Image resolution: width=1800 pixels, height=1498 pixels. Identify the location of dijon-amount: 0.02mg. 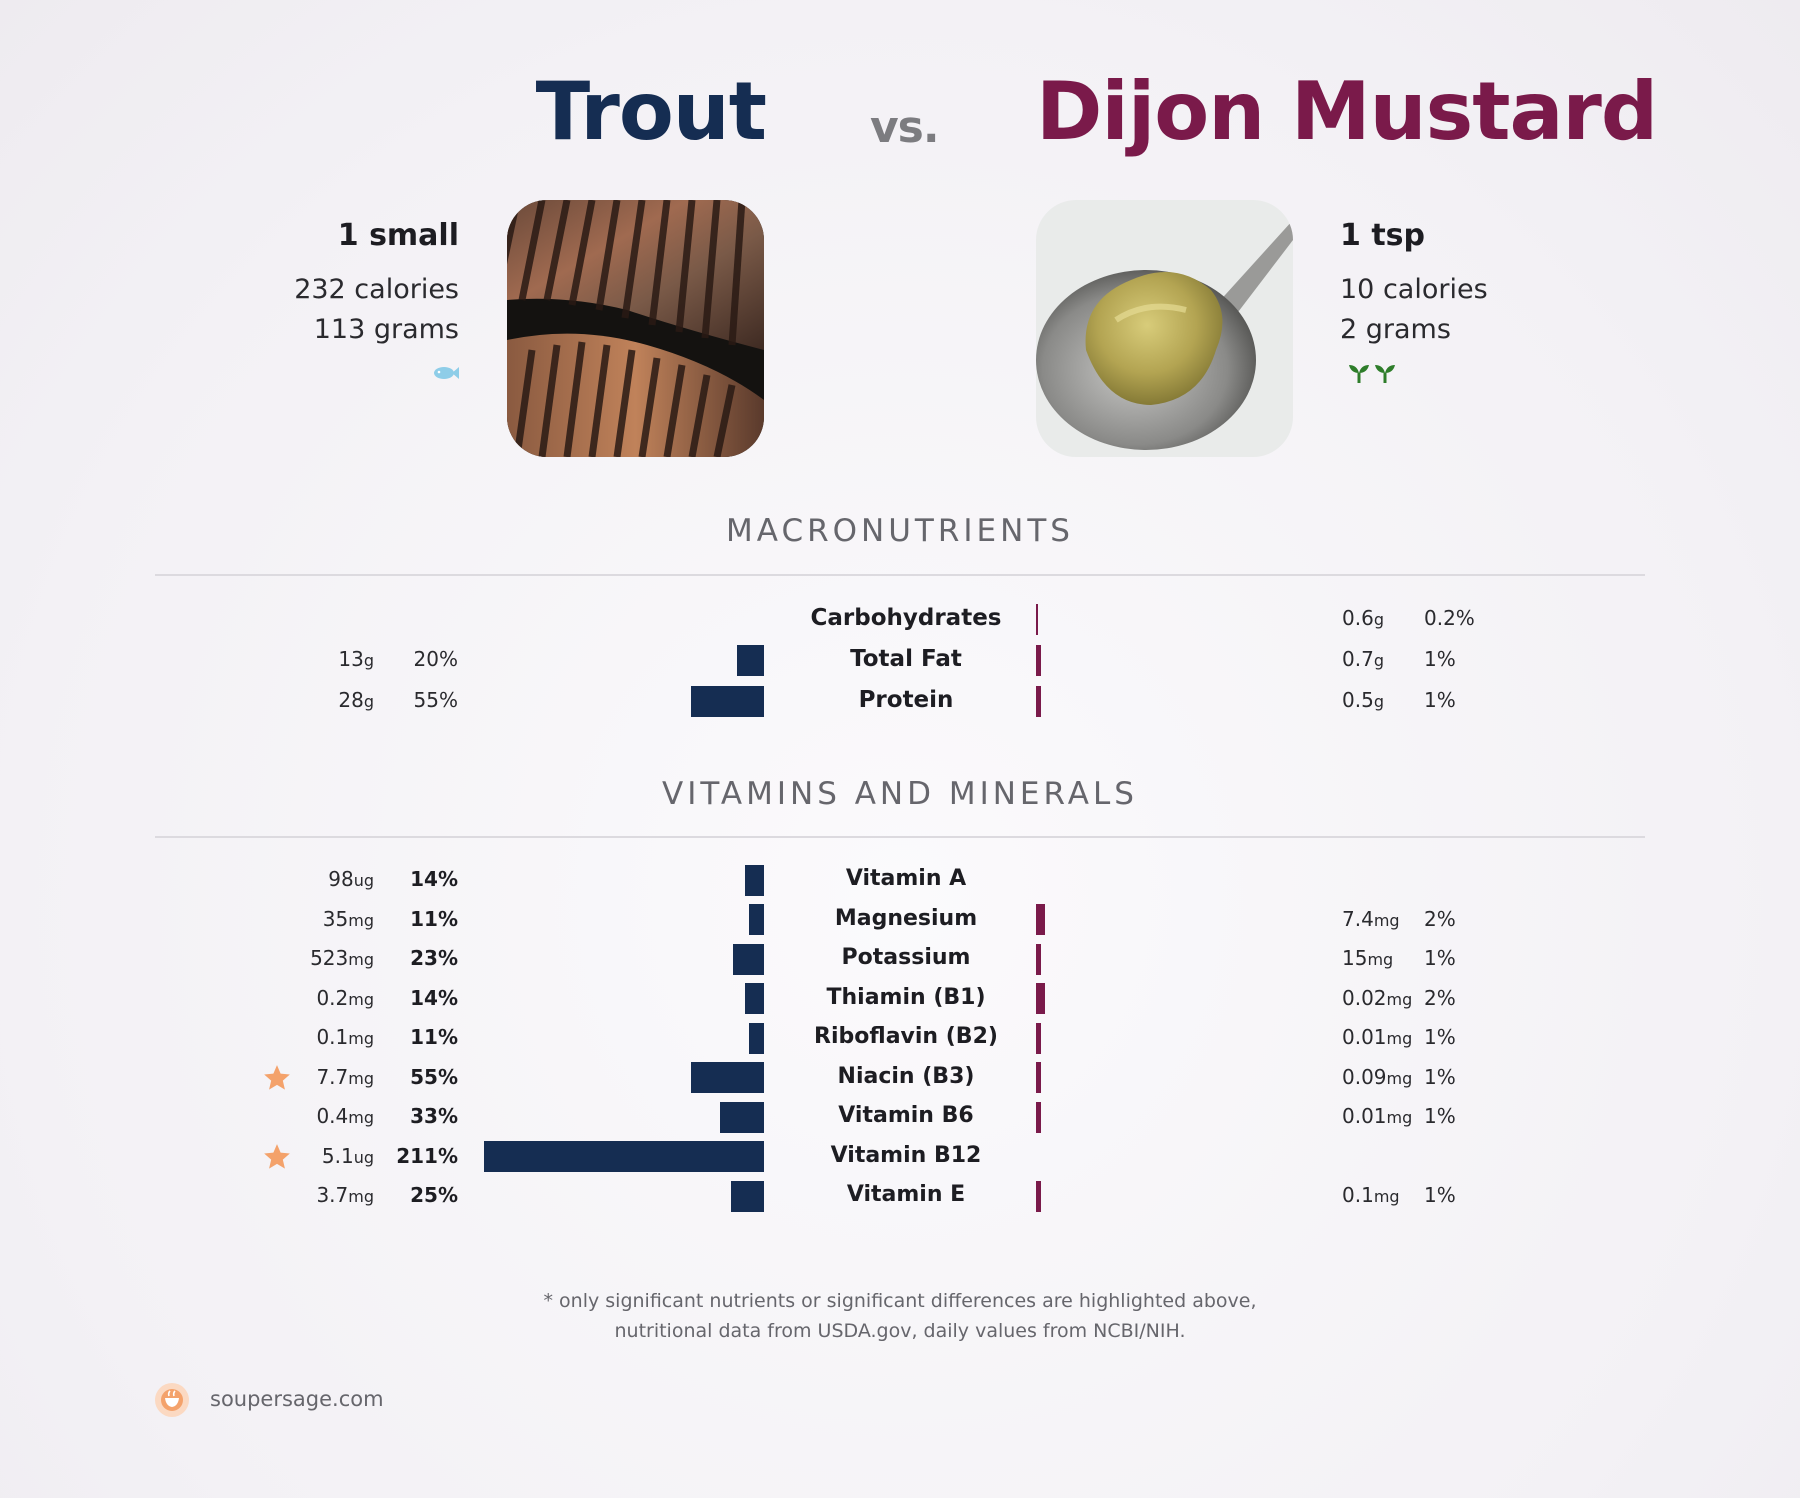
(1377, 998).